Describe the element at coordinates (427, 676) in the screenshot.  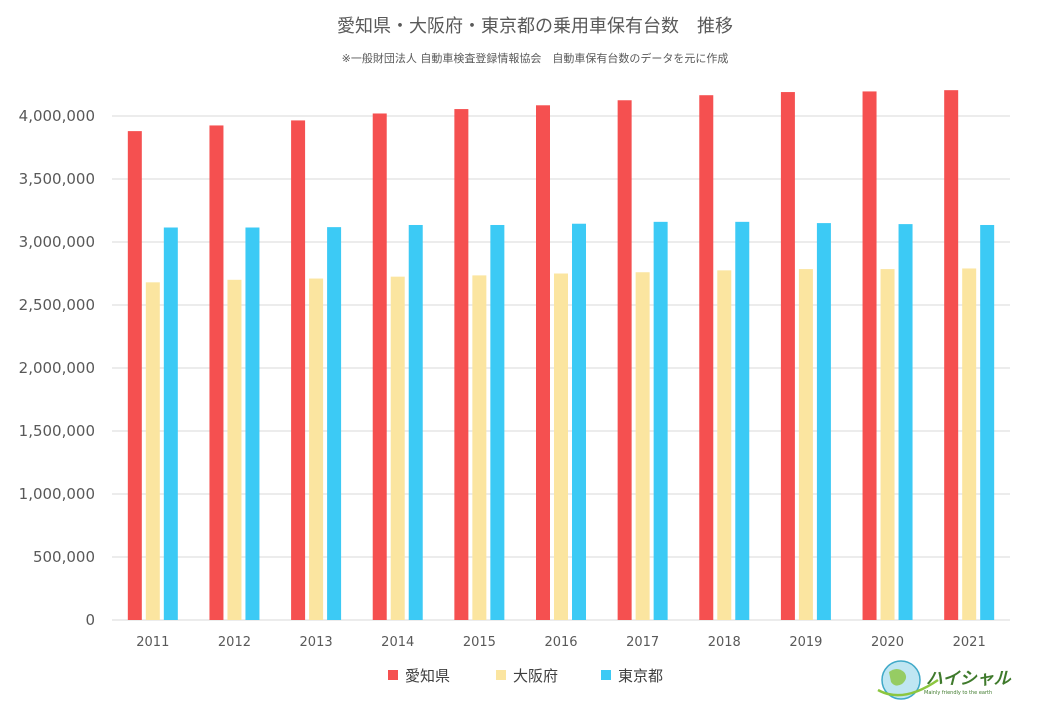
I see `legend-label: 愛知県` at that location.